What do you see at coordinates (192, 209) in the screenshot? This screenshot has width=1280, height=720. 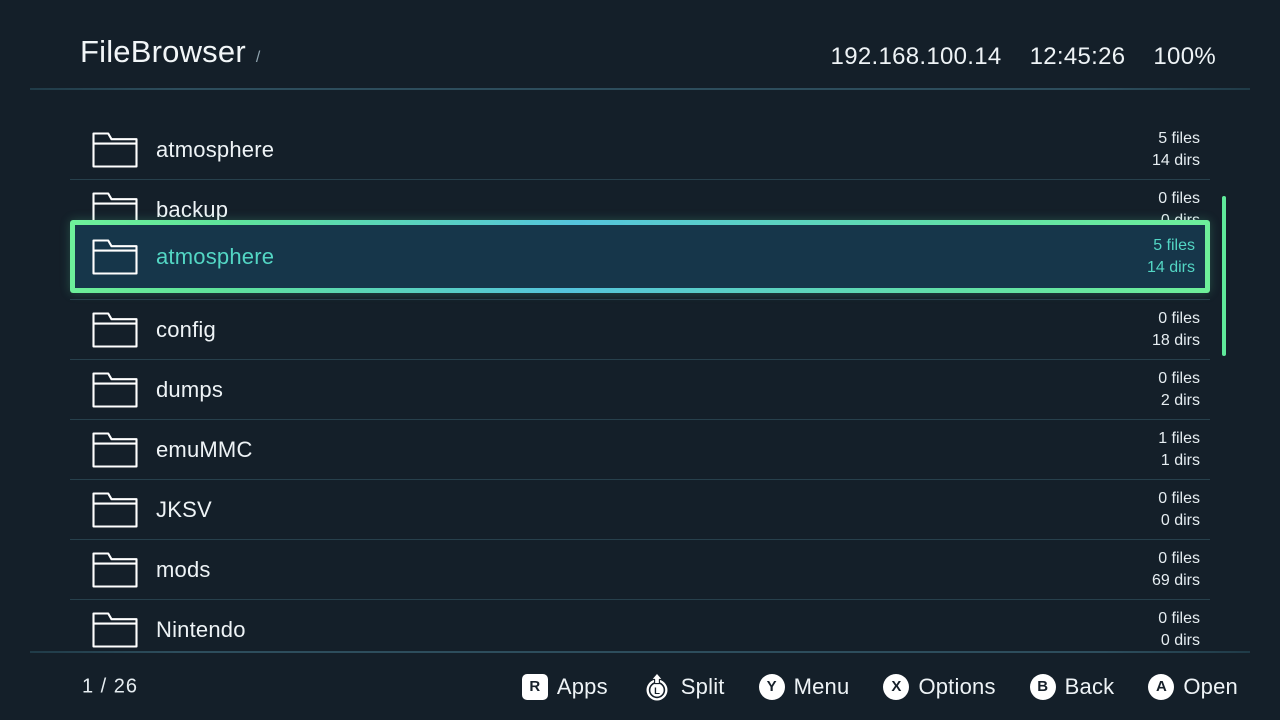 I see `row-name: backup` at bounding box center [192, 209].